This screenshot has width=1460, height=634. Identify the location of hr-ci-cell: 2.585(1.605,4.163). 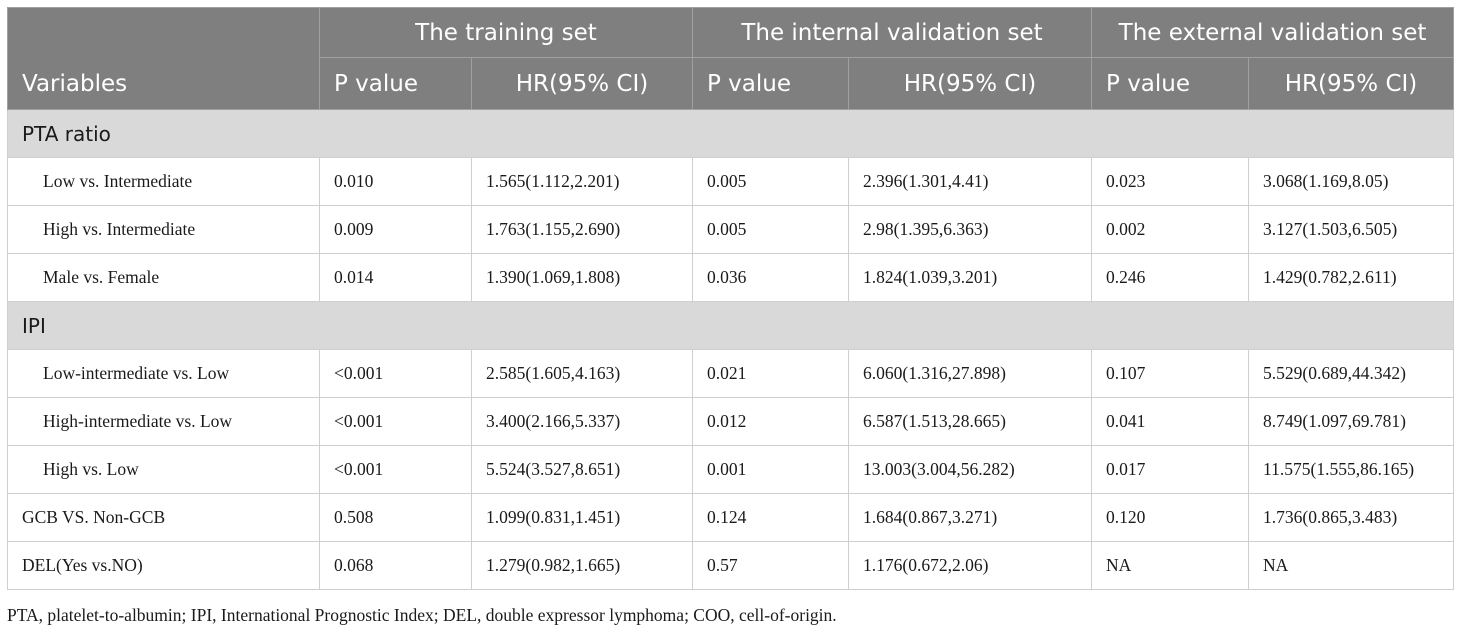
(582, 373).